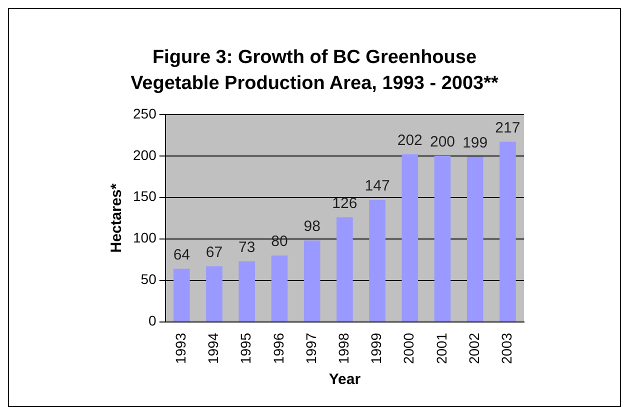 This screenshot has width=629, height=415. What do you see at coordinates (145, 154) in the screenshot?
I see `y-tick-label: 200` at bounding box center [145, 154].